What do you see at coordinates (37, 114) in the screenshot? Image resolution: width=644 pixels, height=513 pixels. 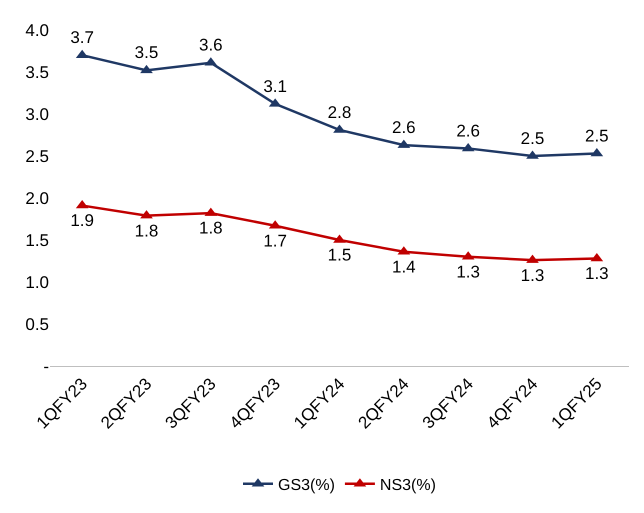 I see `y-tick-label: 3.0` at bounding box center [37, 114].